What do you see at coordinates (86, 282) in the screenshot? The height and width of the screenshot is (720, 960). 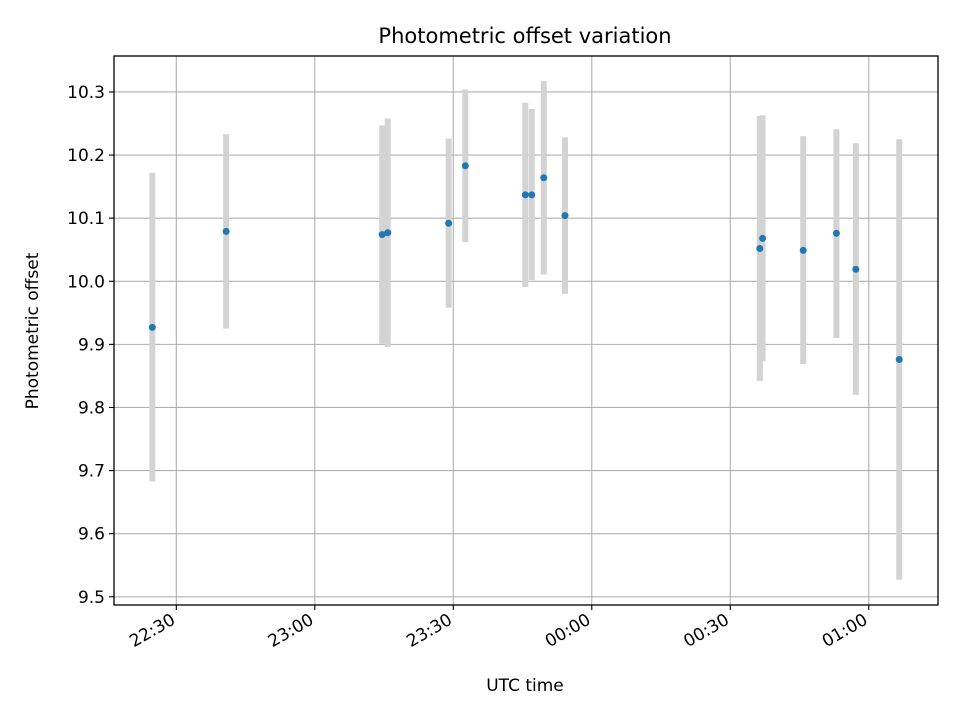 I see `y-tick-label: 10.0` at bounding box center [86, 282].